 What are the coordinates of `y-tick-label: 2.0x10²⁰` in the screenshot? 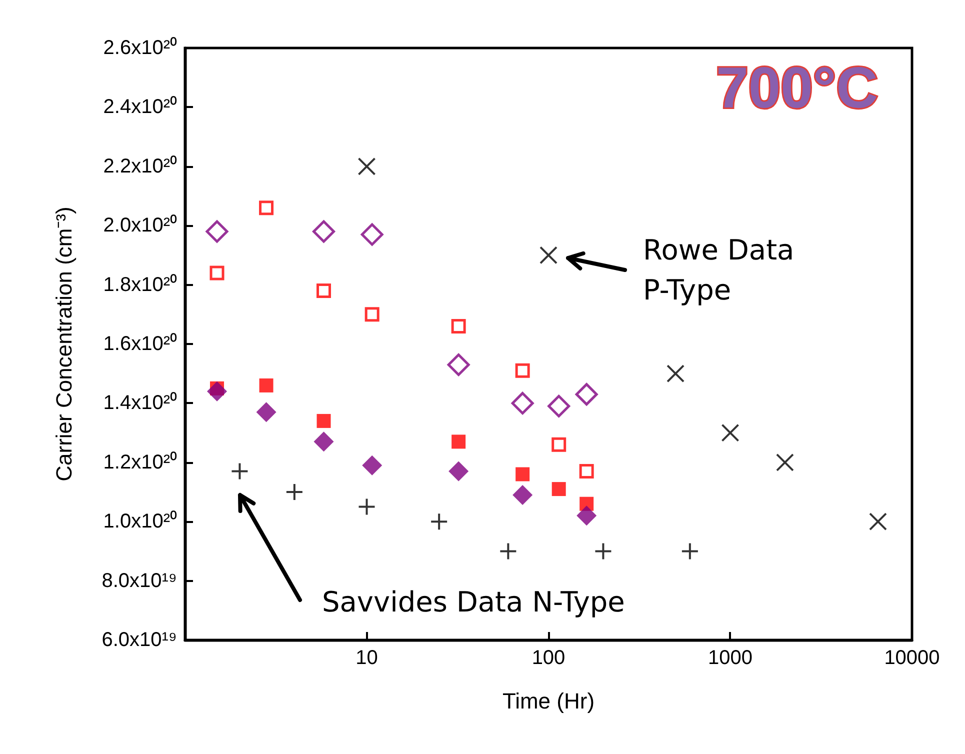 It's located at (140, 225).